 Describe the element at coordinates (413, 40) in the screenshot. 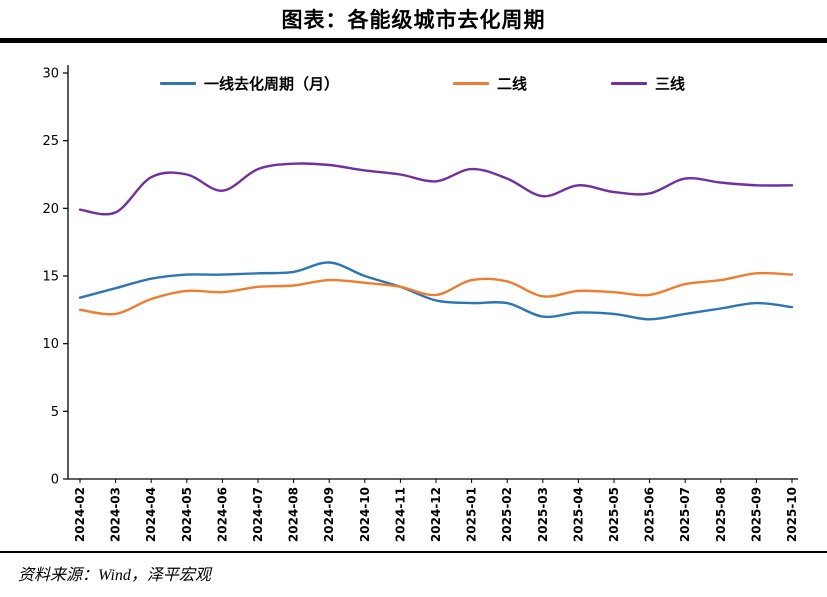

I see `top-divider` at that location.